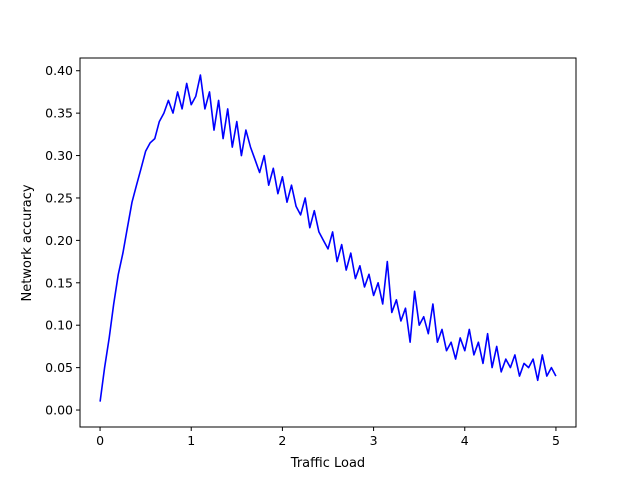 The image size is (640, 480). Describe the element at coordinates (59, 70) in the screenshot. I see `y-tick-label: 0.40` at that location.